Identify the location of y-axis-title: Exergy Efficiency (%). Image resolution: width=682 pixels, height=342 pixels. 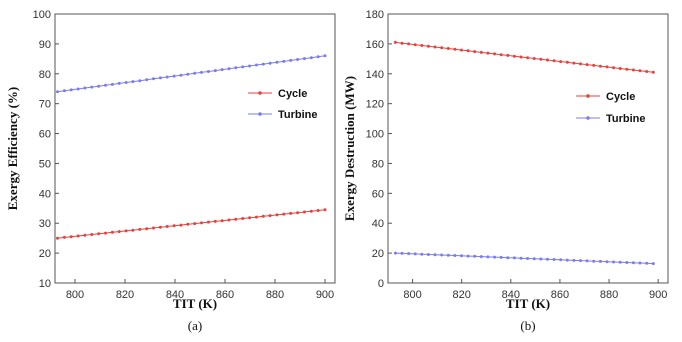
(12, 148).